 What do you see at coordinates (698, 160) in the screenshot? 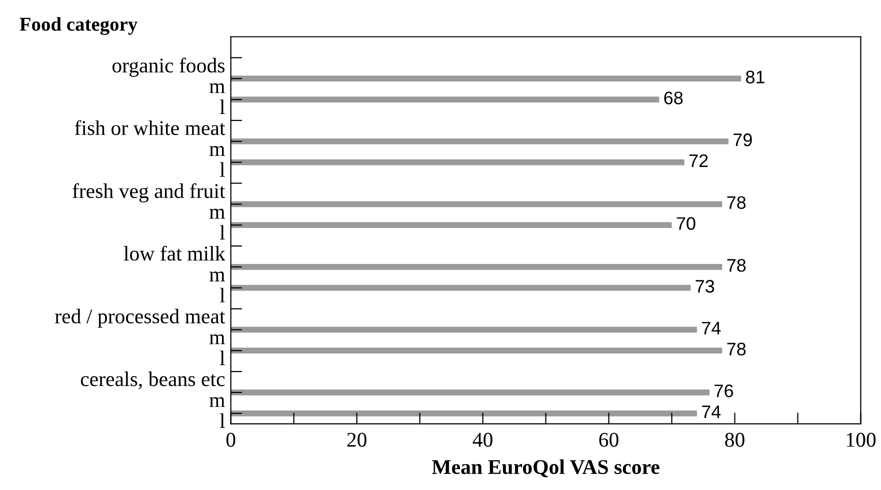
I see `data-label: 72` at bounding box center [698, 160].